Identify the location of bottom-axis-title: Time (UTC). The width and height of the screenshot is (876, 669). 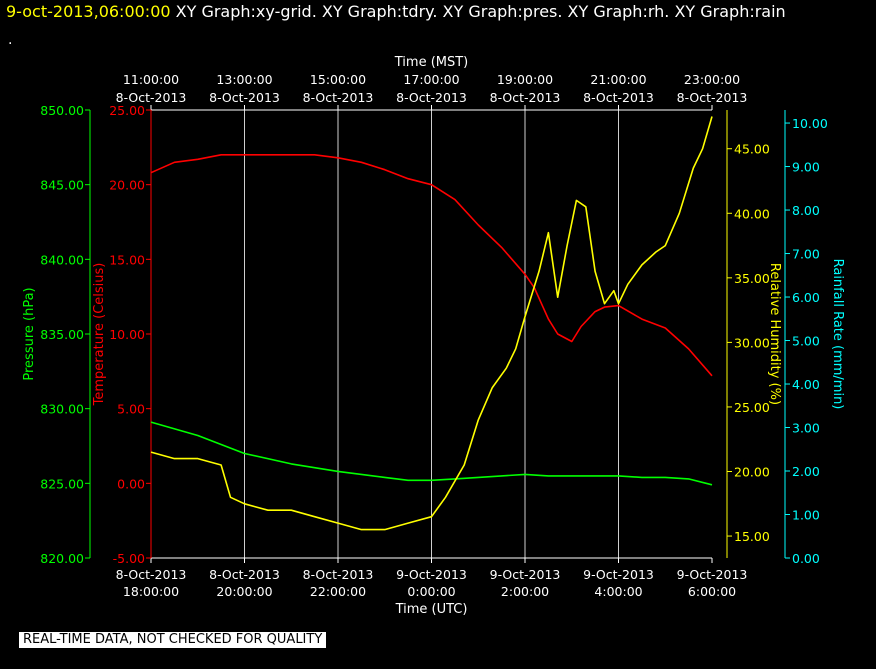
(431, 609).